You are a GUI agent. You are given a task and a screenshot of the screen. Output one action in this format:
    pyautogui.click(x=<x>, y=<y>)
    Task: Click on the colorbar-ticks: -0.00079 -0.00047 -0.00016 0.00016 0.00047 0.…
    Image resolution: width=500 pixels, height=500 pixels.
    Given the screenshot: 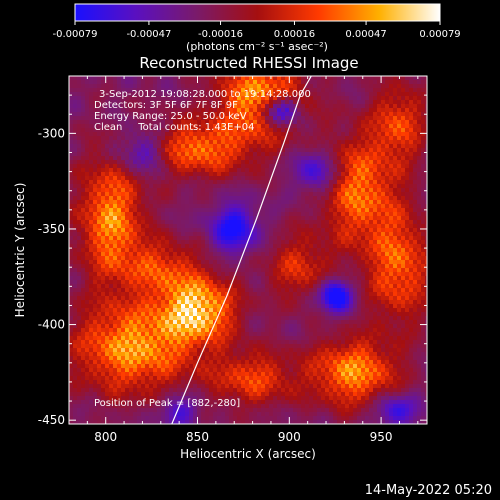 What is the action you would take?
    pyautogui.click(x=257, y=30)
    